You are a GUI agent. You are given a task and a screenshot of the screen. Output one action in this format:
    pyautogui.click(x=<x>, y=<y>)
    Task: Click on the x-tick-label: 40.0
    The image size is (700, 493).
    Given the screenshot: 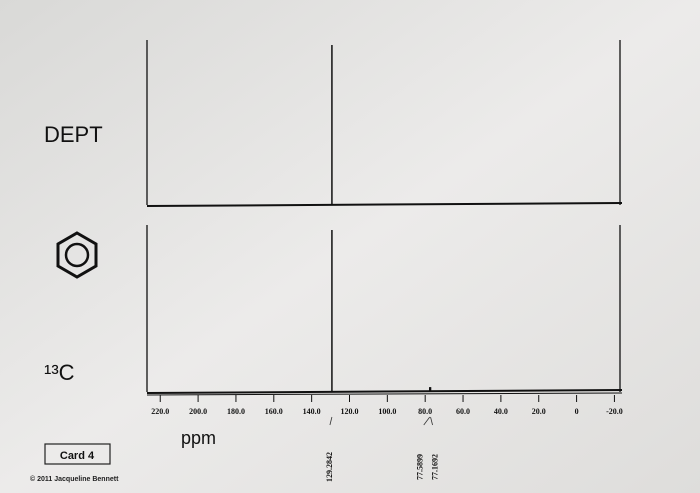 What is the action you would take?
    pyautogui.click(x=501, y=411)
    